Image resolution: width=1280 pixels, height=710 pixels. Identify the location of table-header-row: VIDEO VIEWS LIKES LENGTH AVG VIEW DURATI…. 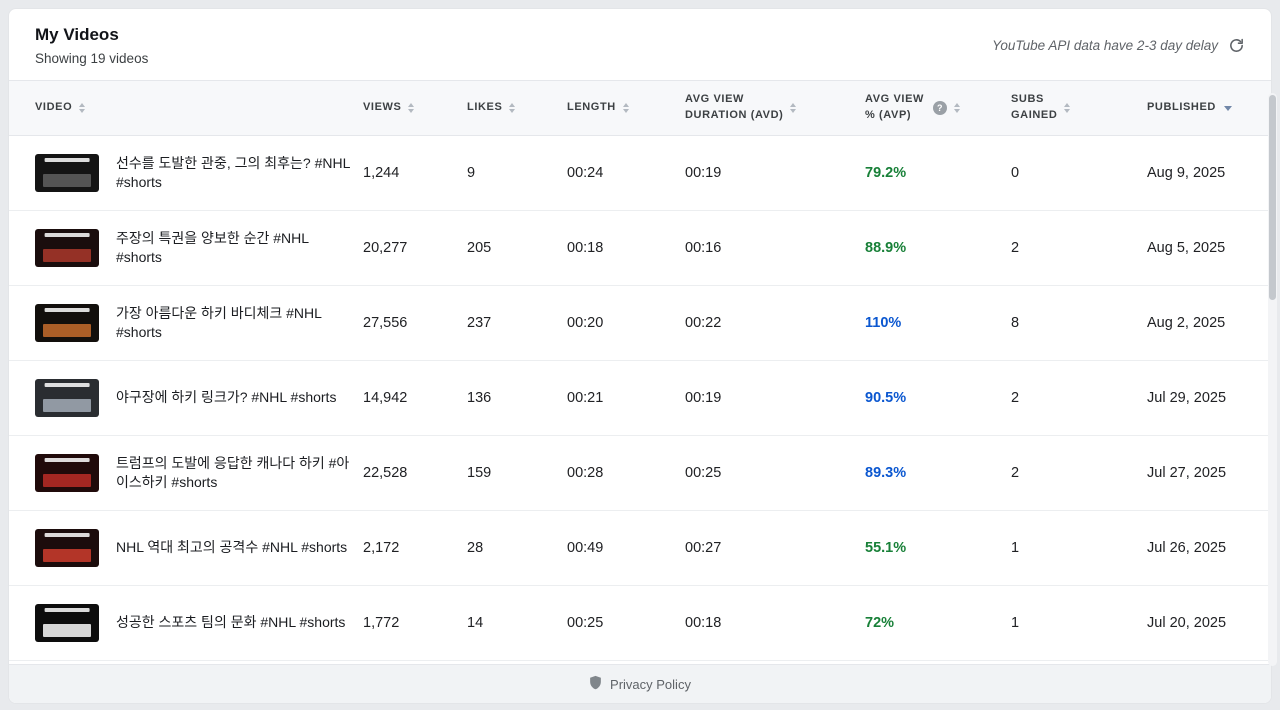
(640, 108).